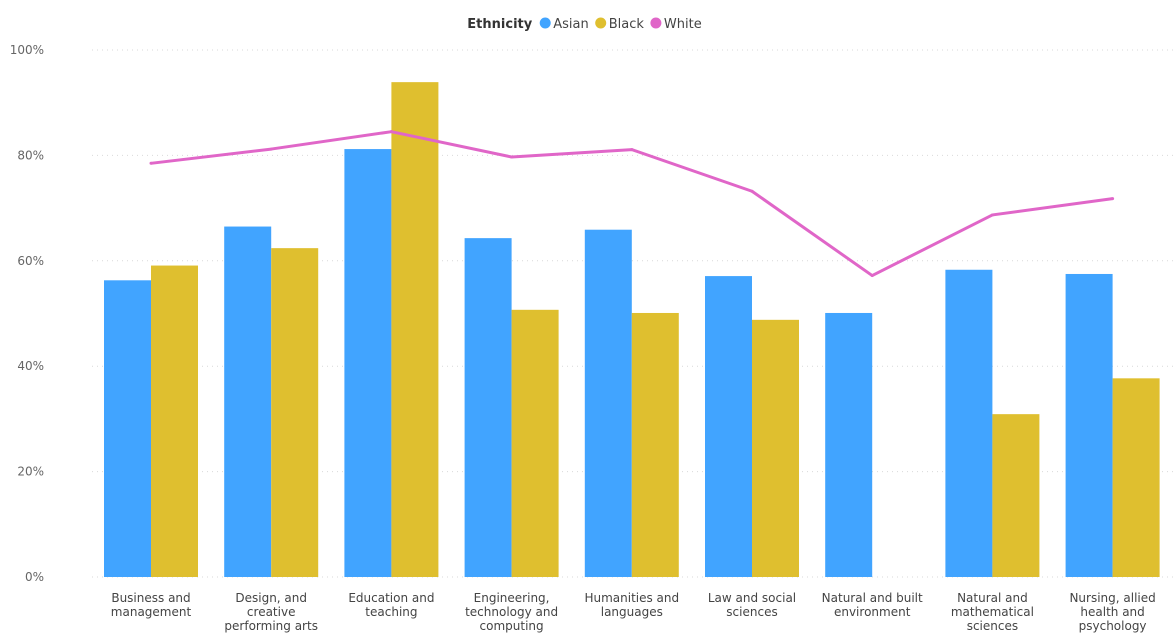 The height and width of the screenshot is (637, 1176). What do you see at coordinates (27, 50) in the screenshot?
I see `y-tick-label: 100%` at bounding box center [27, 50].